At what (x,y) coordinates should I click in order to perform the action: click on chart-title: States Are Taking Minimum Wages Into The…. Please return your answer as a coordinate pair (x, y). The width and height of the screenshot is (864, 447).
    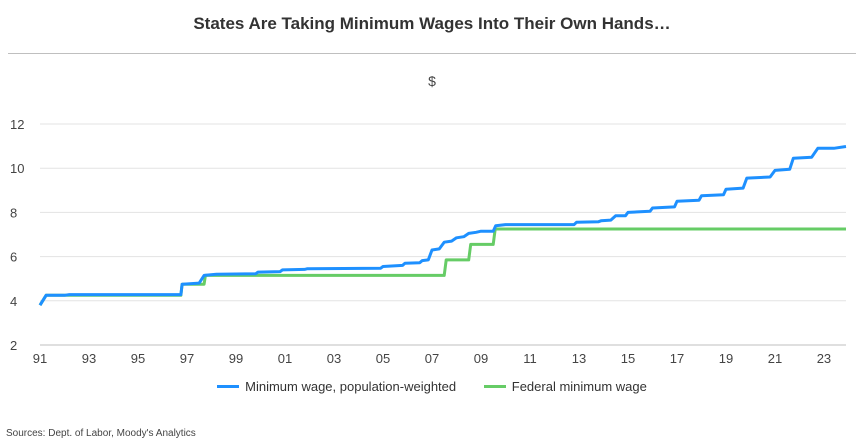
    Looking at the image, I should click on (432, 23).